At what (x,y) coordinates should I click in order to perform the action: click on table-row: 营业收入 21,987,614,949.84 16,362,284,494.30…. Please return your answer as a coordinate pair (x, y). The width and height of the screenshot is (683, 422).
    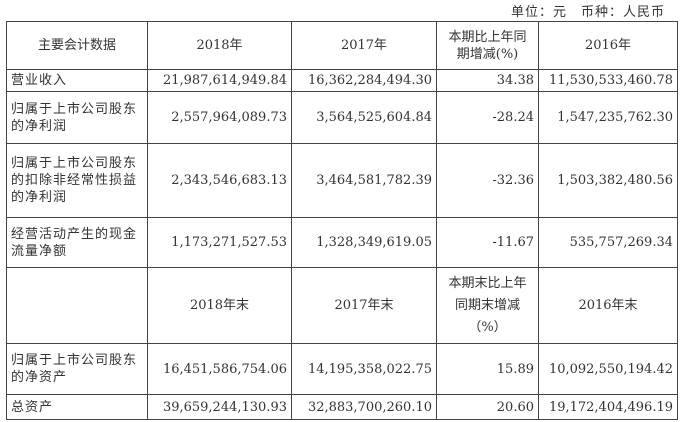
    Looking at the image, I should click on (342, 80).